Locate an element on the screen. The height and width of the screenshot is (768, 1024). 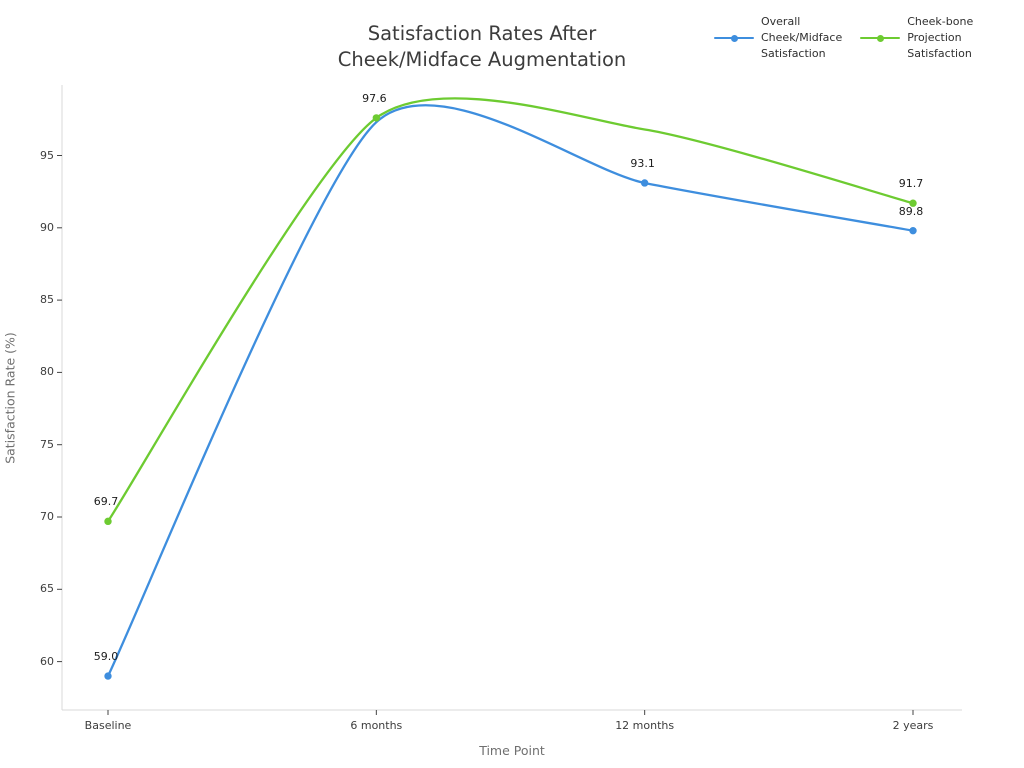
cheekbone-legend-swatch-icon is located at coordinates (880, 38).